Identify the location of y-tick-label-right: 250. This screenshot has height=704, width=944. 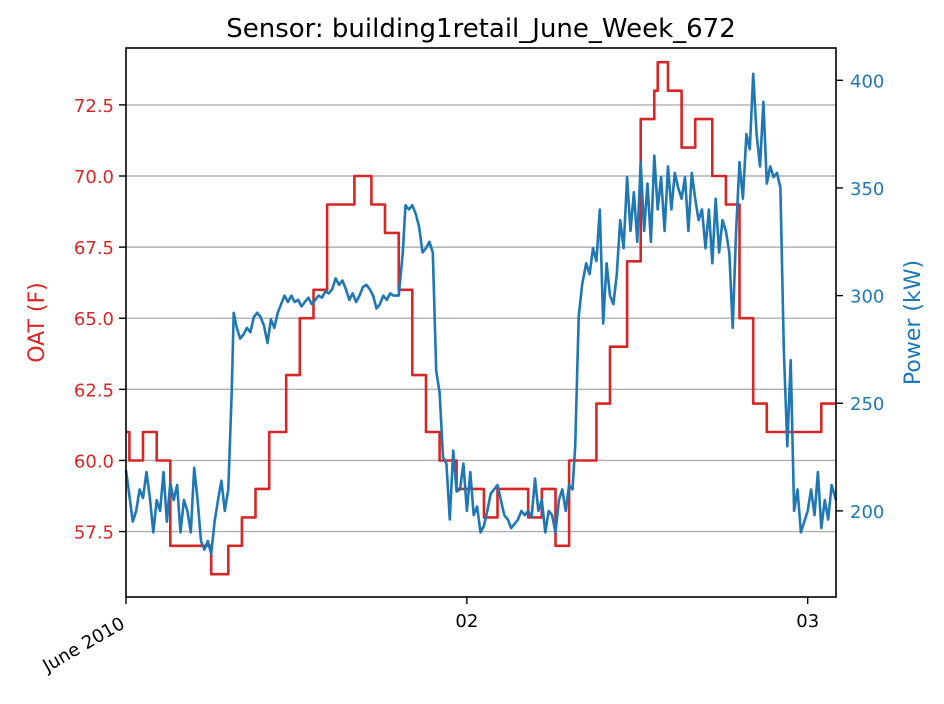
(867, 404).